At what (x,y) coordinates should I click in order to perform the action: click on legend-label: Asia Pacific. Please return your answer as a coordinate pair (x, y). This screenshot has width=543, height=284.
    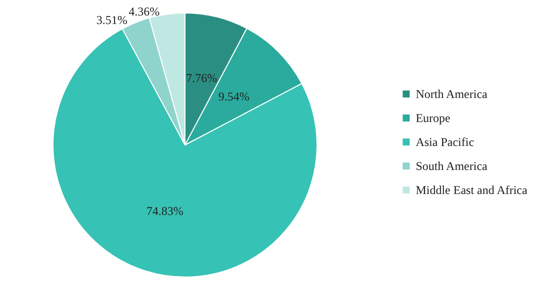
    Looking at the image, I should click on (445, 142).